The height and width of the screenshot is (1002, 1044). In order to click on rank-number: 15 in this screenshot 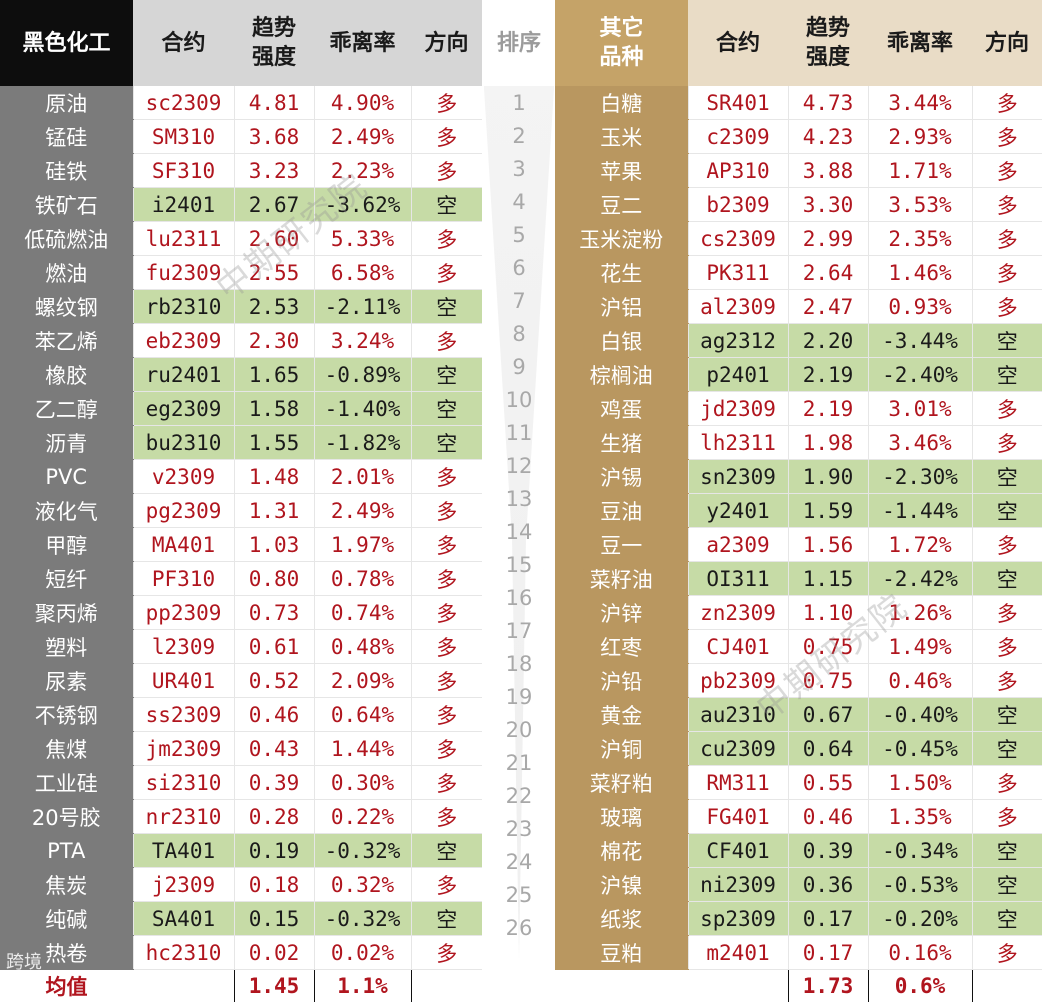, I will do `click(519, 564)`.